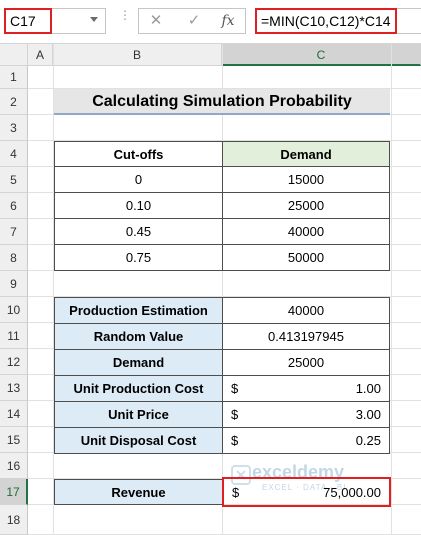 Image resolution: width=421 pixels, height=535 pixels. What do you see at coordinates (306, 388) in the screenshot?
I see `value-unit-production-cost: $ 1.00` at bounding box center [306, 388].